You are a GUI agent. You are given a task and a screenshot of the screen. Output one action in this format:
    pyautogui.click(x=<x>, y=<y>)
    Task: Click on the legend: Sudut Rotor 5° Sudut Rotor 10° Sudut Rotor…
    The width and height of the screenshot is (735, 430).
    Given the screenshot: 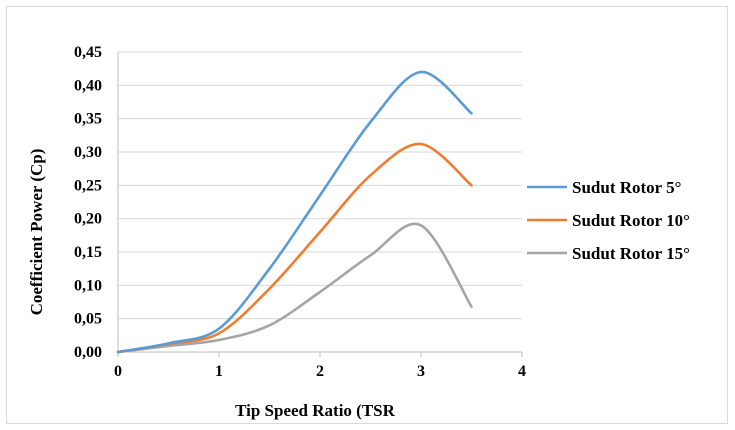 What is the action you would take?
    pyautogui.click(x=608, y=220)
    